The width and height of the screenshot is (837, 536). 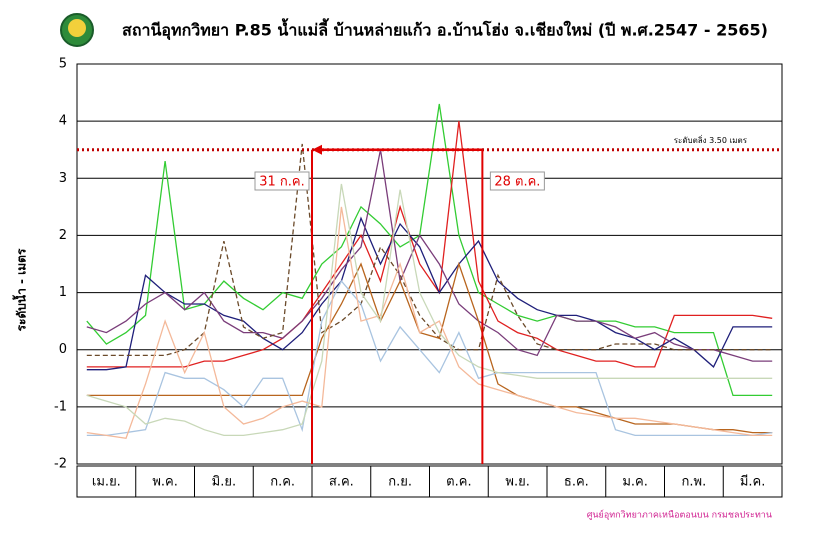 I want to click on month-label: ส.ค., so click(x=341, y=482).